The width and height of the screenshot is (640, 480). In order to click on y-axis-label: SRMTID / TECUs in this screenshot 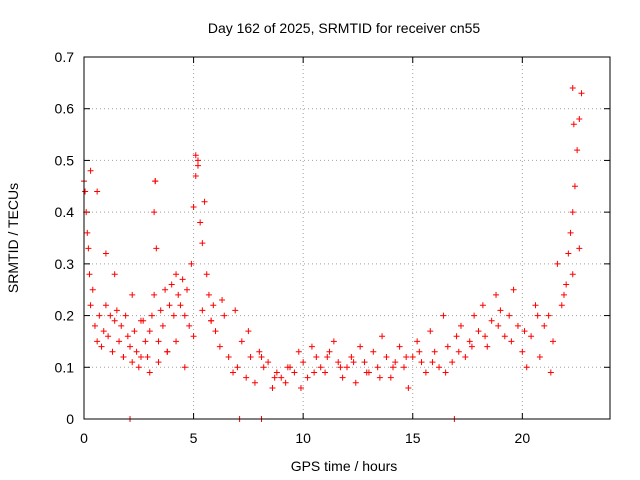, I will do `click(13, 238)`.